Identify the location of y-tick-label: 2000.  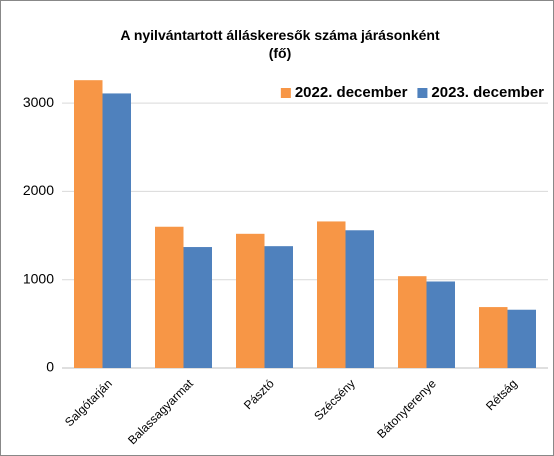
(38, 190).